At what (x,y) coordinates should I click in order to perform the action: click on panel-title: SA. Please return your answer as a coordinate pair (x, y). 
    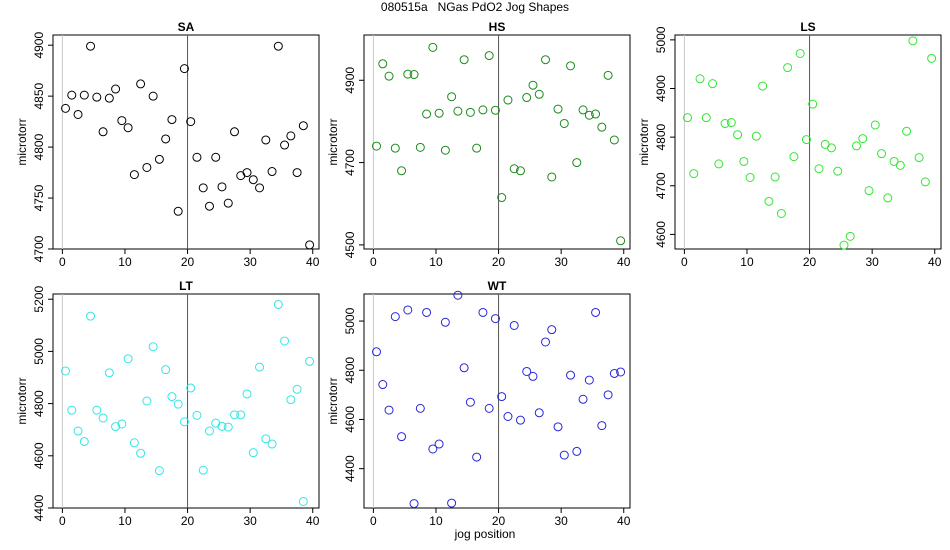
    Looking at the image, I should click on (186, 27).